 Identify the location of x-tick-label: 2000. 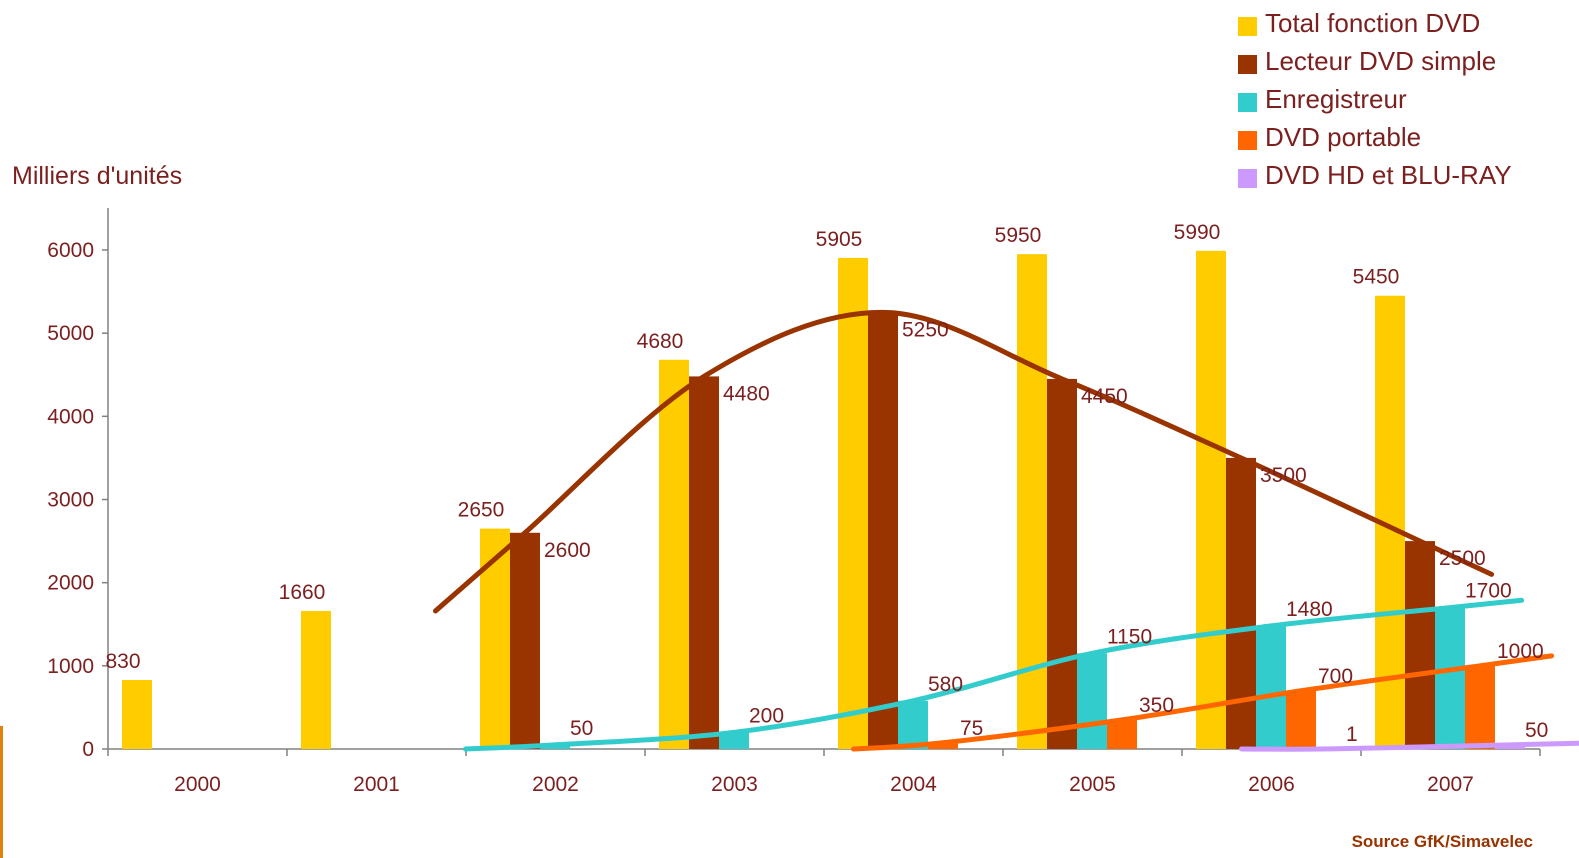
(197, 784).